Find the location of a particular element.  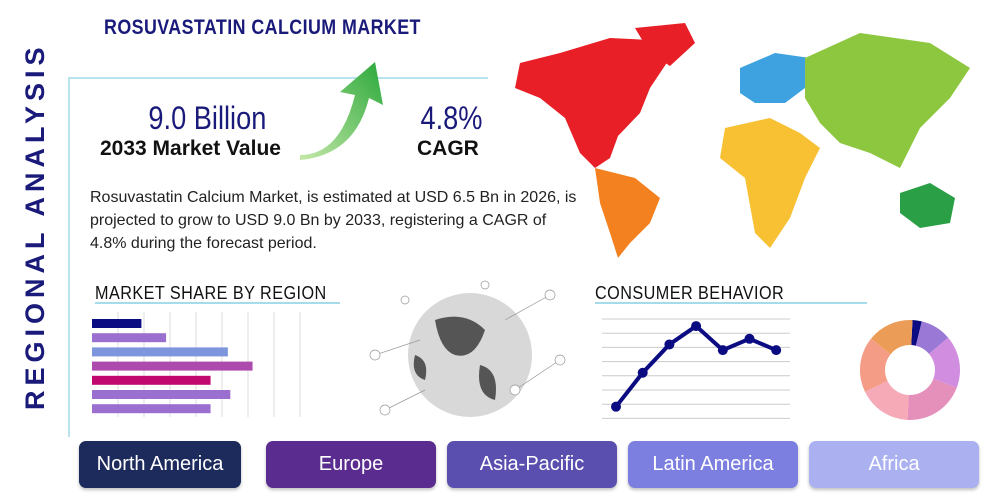

europe is located at coordinates (775, 78).